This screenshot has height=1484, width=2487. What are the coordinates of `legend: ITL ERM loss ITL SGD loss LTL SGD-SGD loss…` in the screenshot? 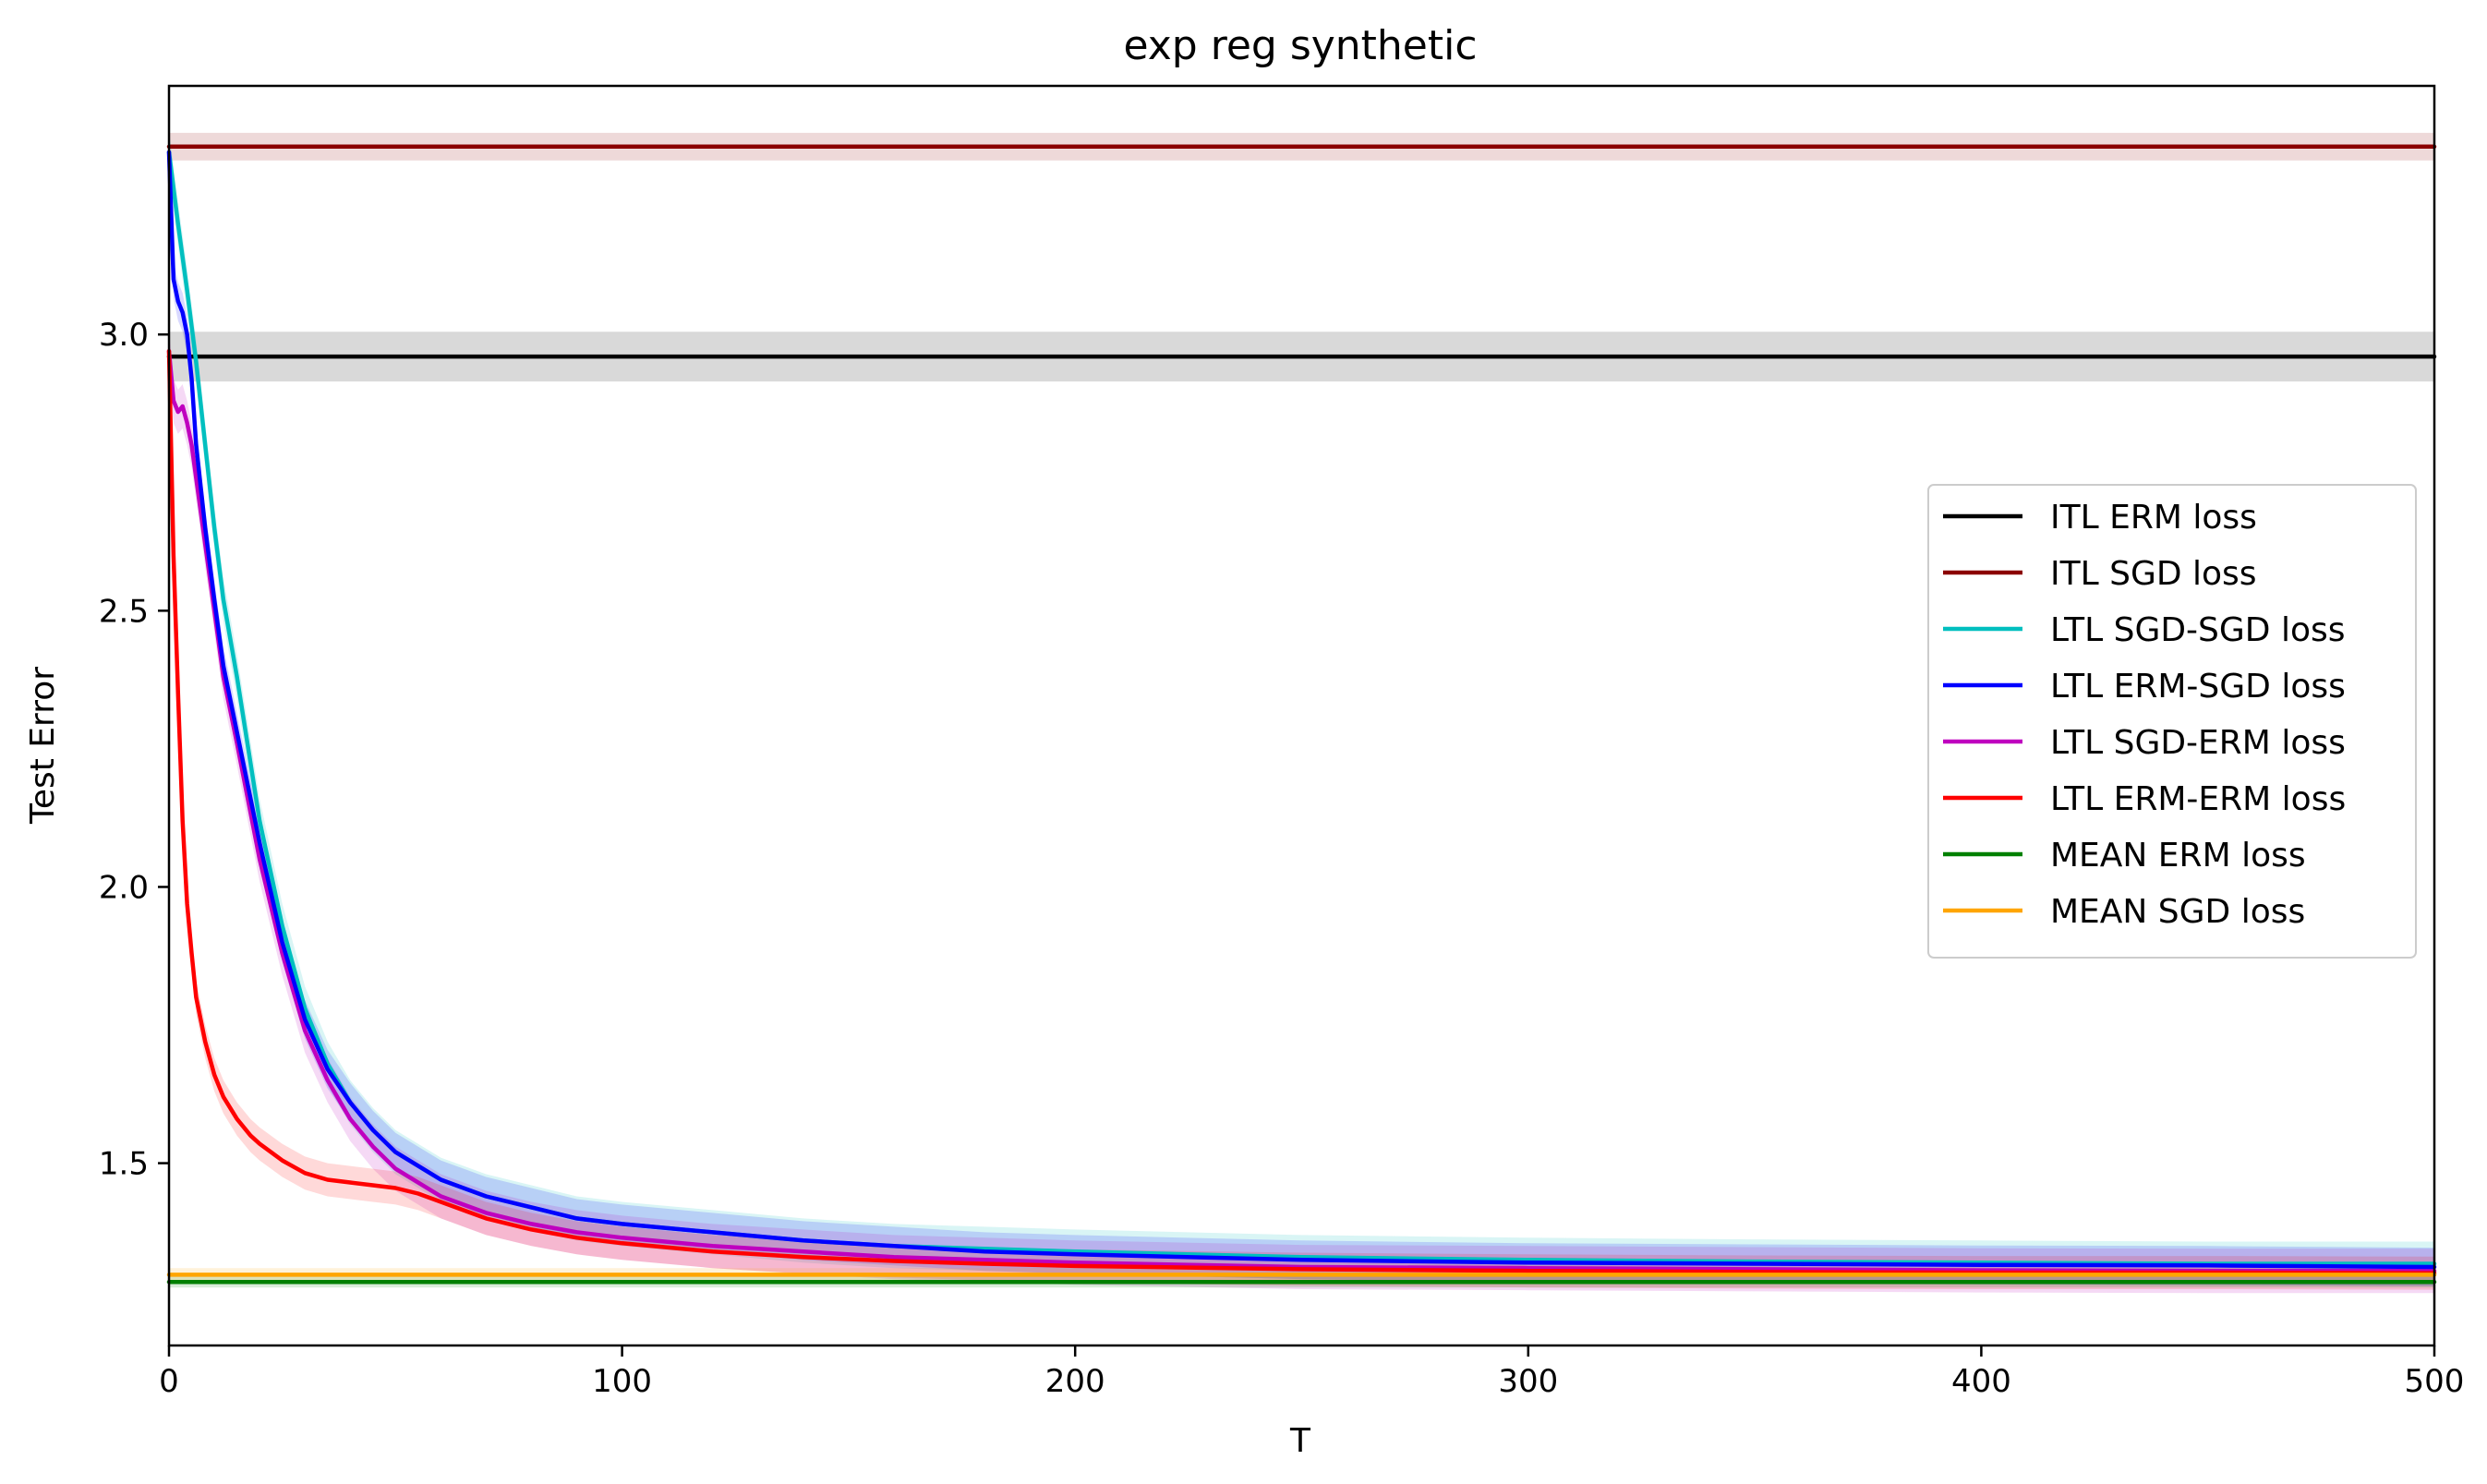 It's located at (2172, 721).